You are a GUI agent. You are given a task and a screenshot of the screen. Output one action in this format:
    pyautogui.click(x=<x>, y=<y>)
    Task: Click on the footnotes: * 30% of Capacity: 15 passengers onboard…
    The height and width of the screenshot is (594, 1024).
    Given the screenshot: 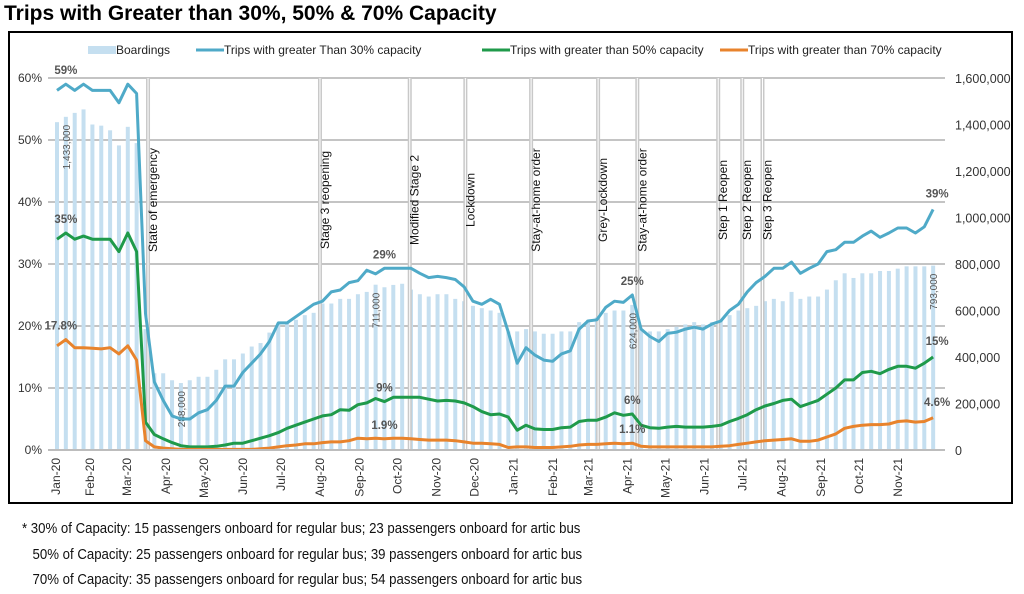 What is the action you would take?
    pyautogui.click(x=302, y=554)
    